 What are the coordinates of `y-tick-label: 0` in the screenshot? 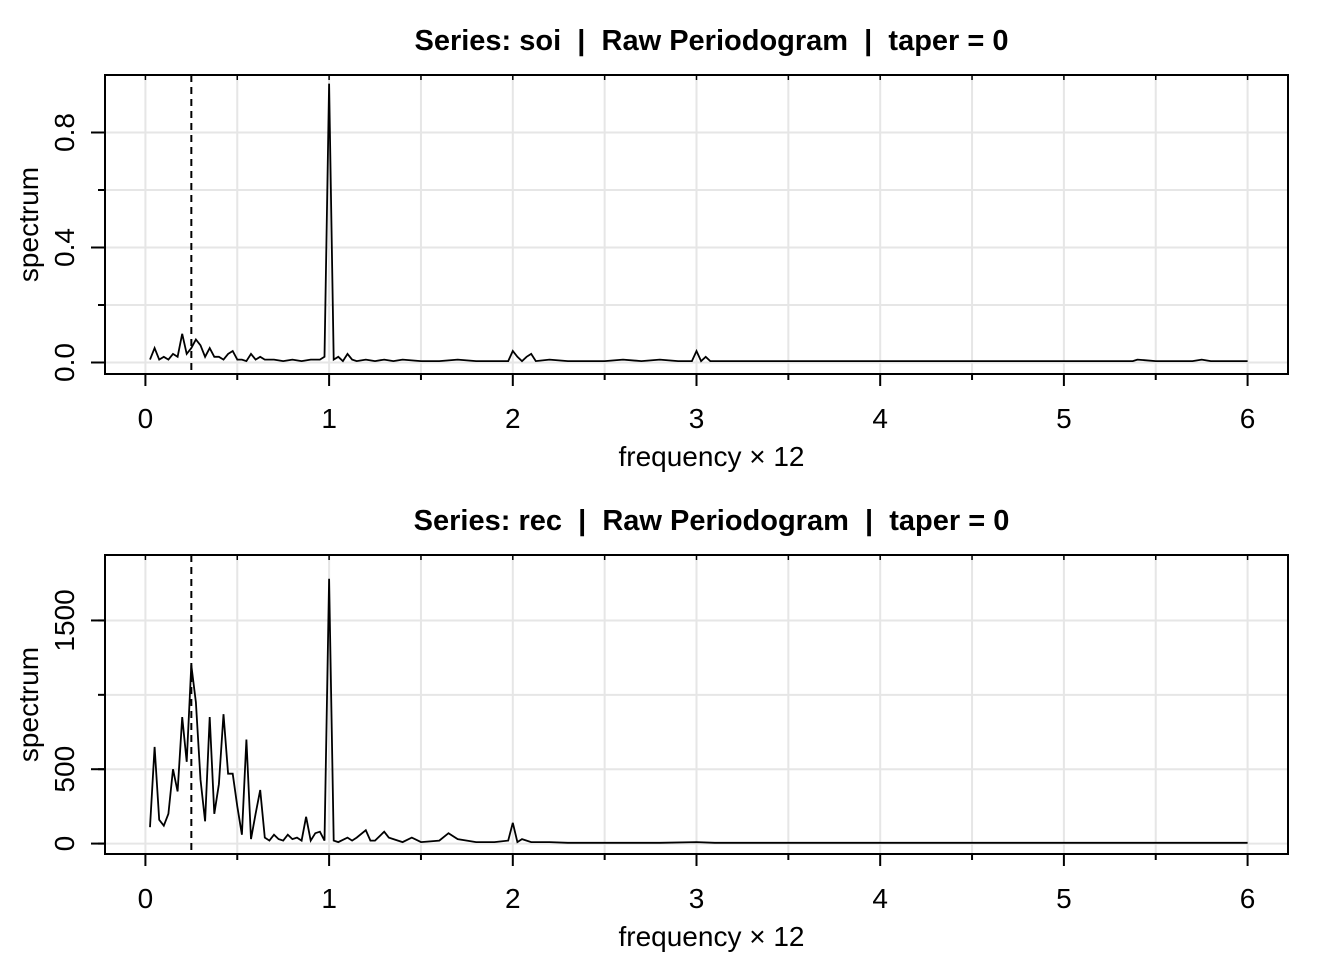 It's located at (64, 844).